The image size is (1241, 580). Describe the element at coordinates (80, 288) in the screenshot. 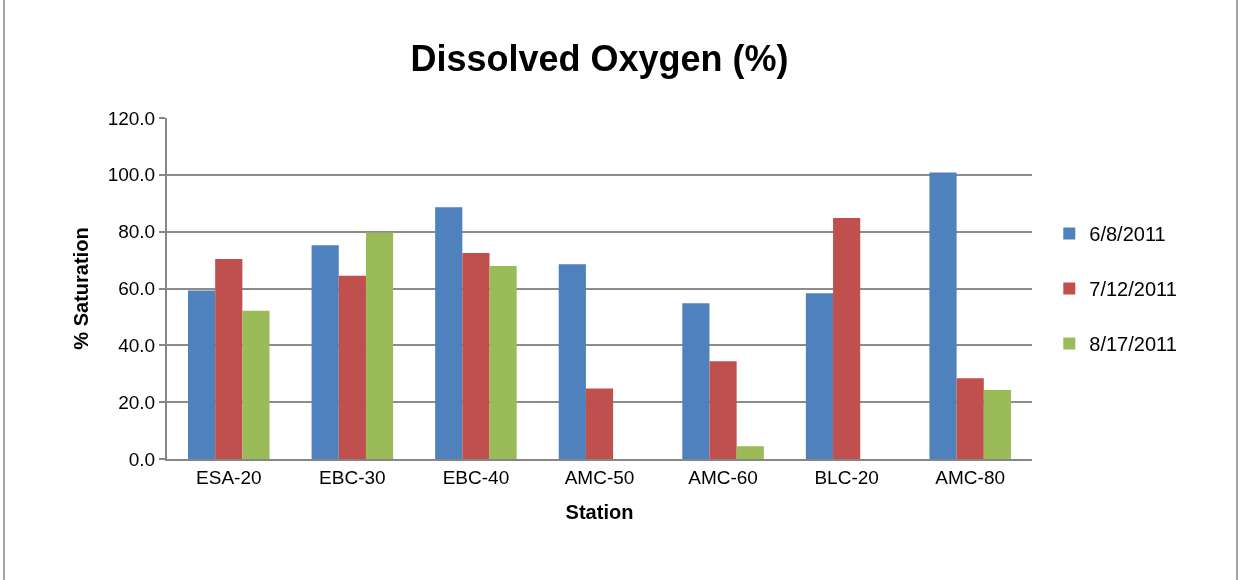

I see `y-axis-title: % Saturation` at that location.